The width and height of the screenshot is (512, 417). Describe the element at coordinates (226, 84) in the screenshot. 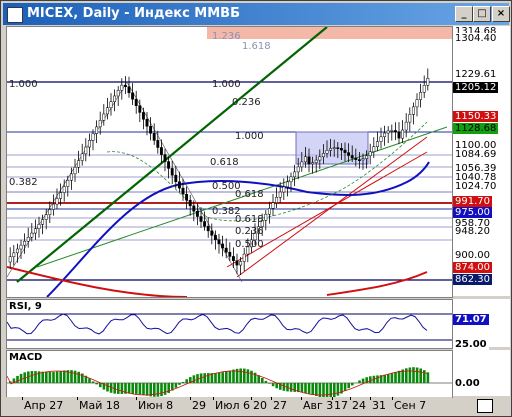

I see `fib-level-label: 1.000` at that location.